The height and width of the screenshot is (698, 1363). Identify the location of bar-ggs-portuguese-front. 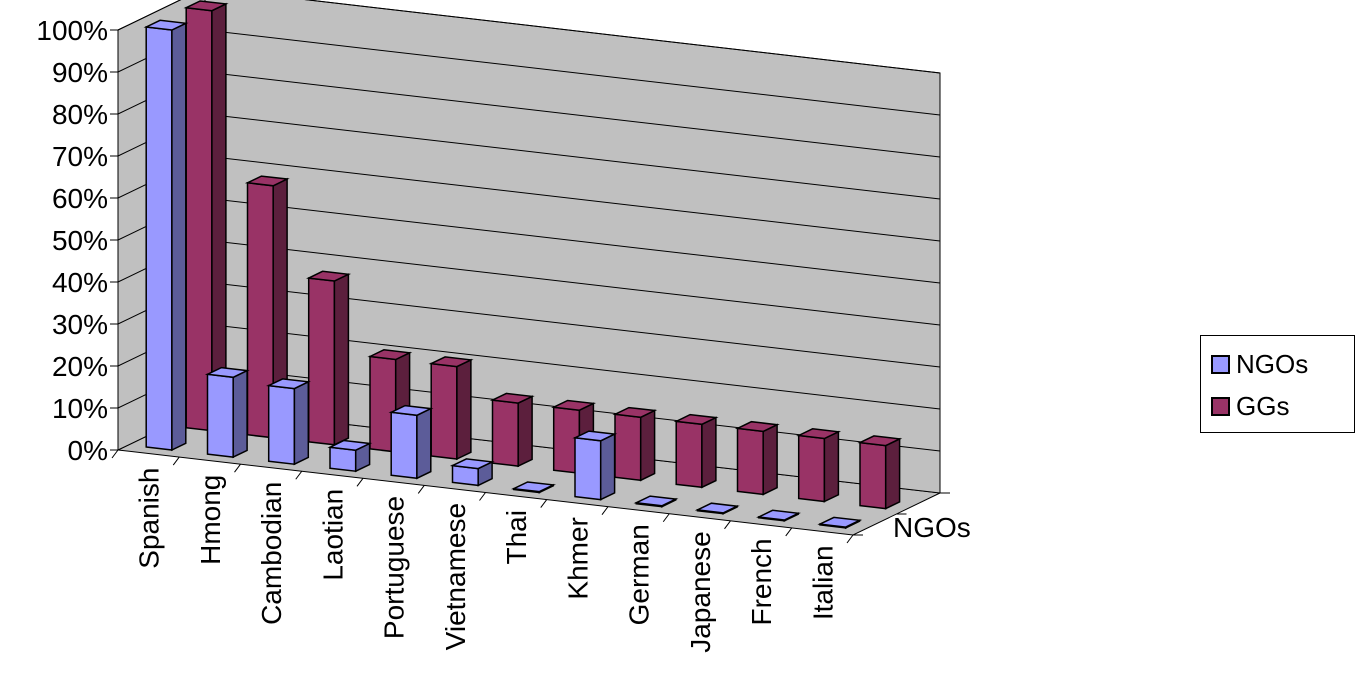
(444, 411).